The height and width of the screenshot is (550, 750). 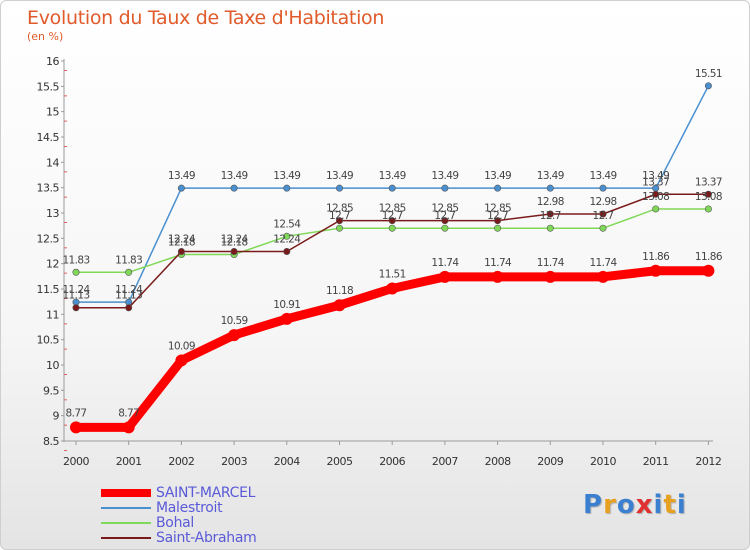 I want to click on data-label-malestroit: 15.51, so click(x=708, y=74).